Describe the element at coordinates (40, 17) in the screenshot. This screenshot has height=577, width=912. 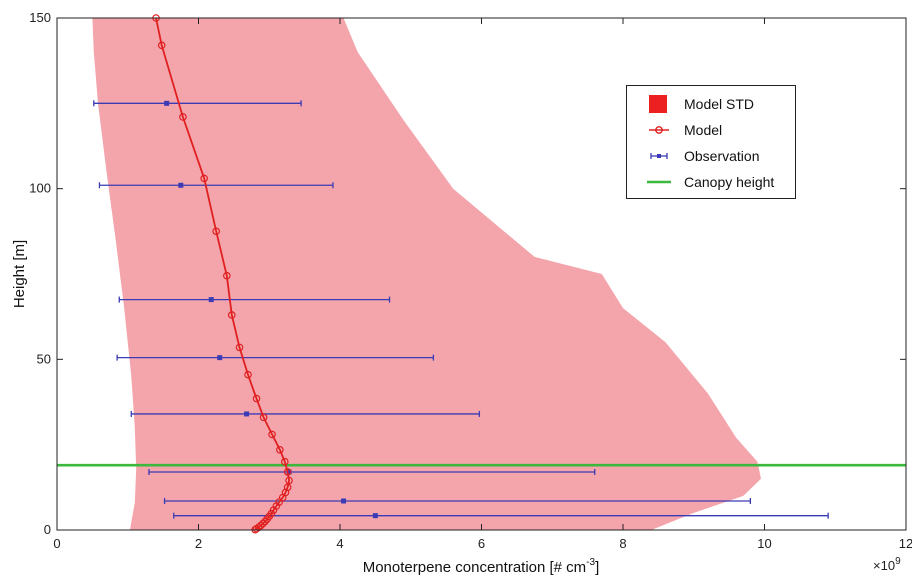
I see `y-tick-label: 150` at that location.